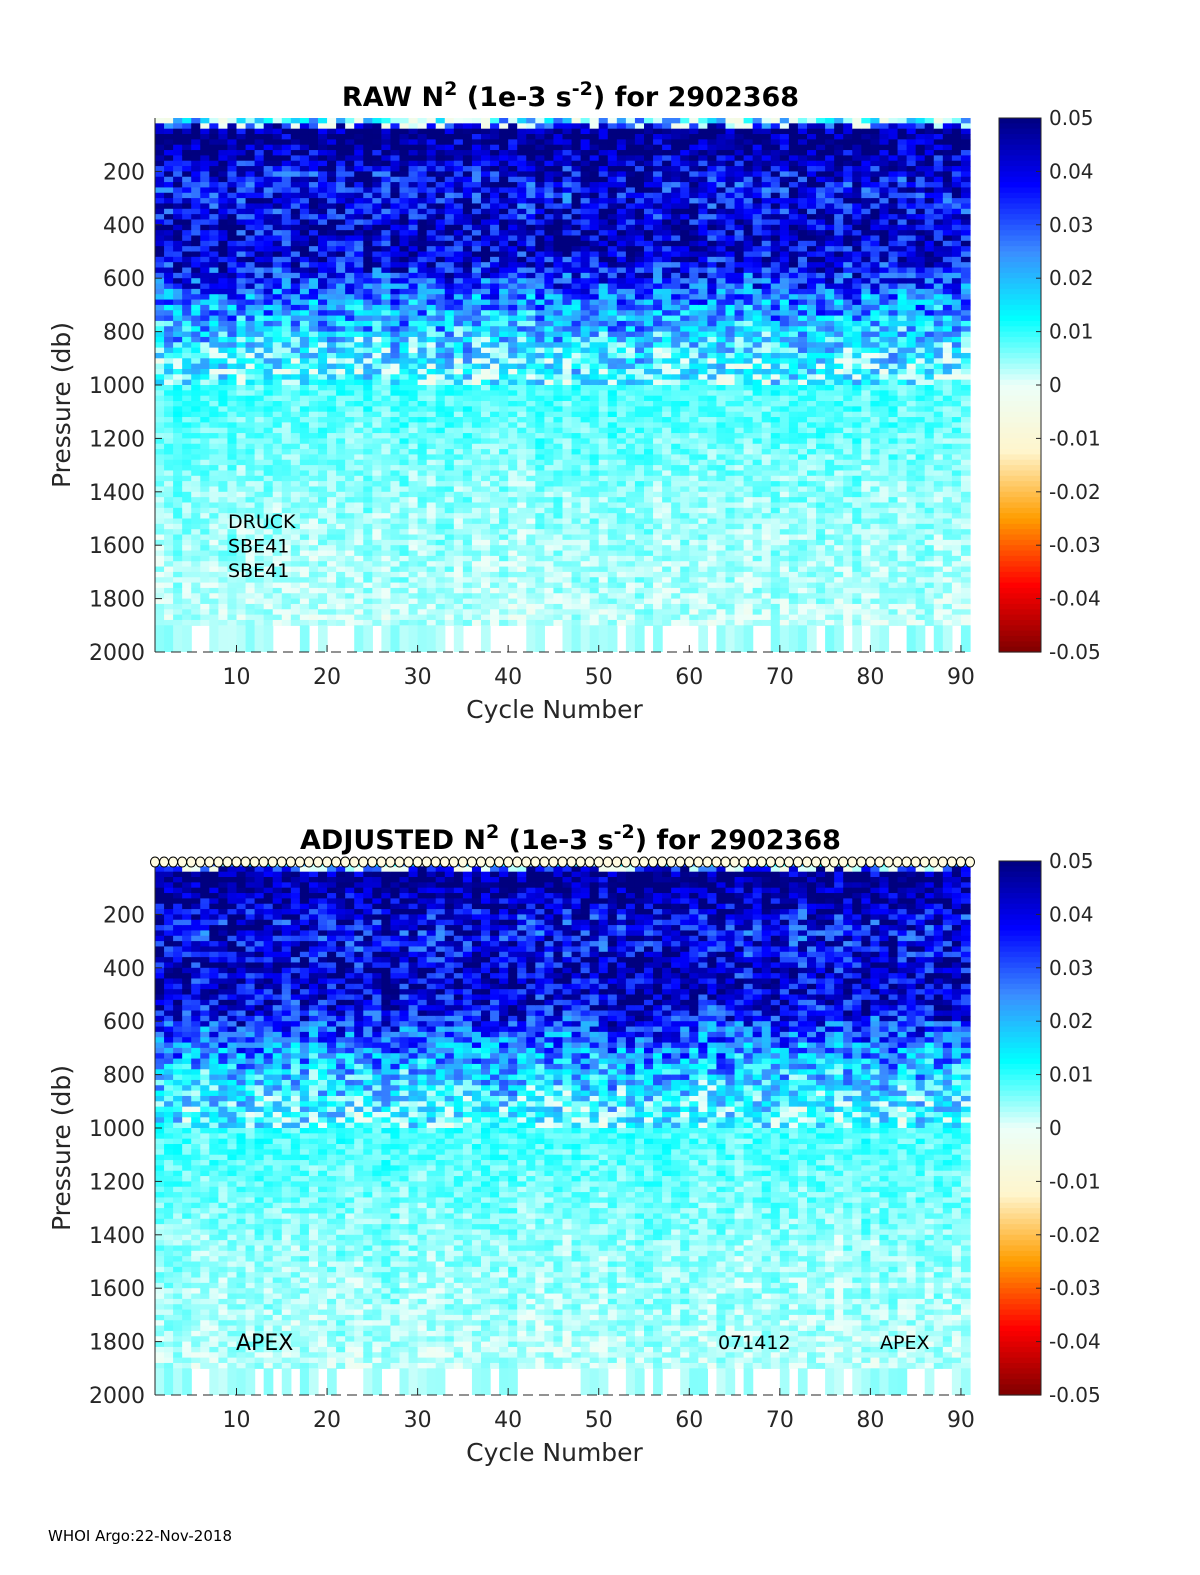 The height and width of the screenshot is (1575, 1200). What do you see at coordinates (1071, 332) in the screenshot?
I see `colorbar-tick-label: 0.01` at bounding box center [1071, 332].